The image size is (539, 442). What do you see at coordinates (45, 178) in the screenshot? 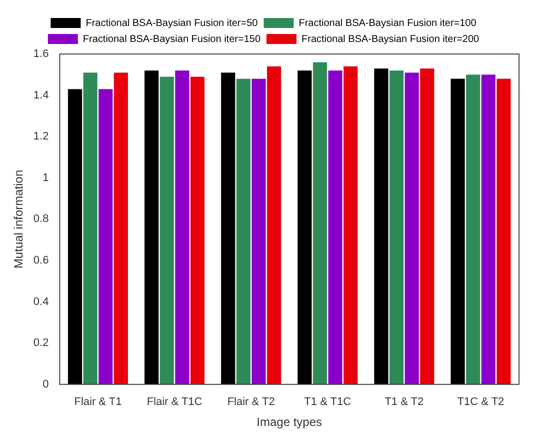
I see `y-tick-label: 1` at bounding box center [45, 178].